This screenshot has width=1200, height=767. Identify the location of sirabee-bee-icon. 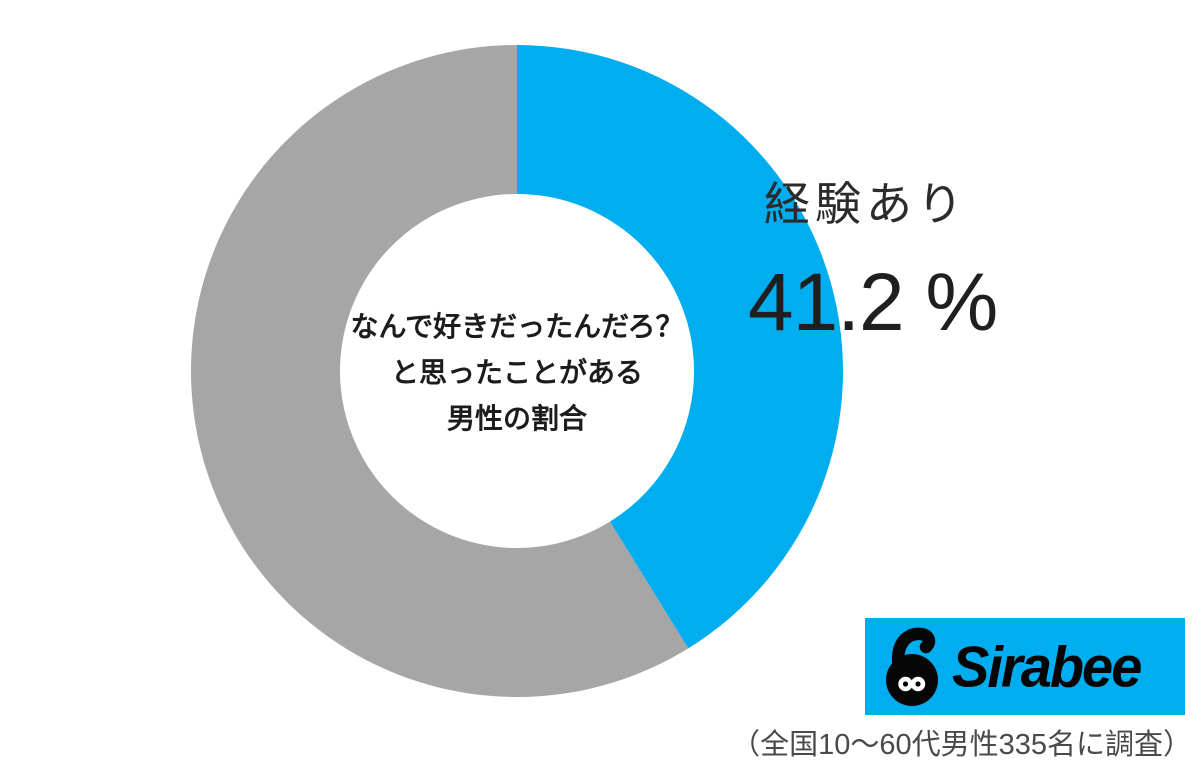
(912, 666).